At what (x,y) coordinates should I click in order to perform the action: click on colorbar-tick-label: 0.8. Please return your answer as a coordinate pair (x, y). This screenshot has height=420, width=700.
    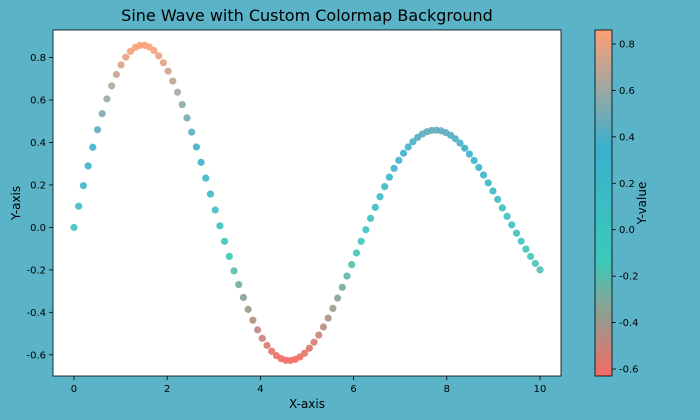
    Looking at the image, I should click on (627, 44).